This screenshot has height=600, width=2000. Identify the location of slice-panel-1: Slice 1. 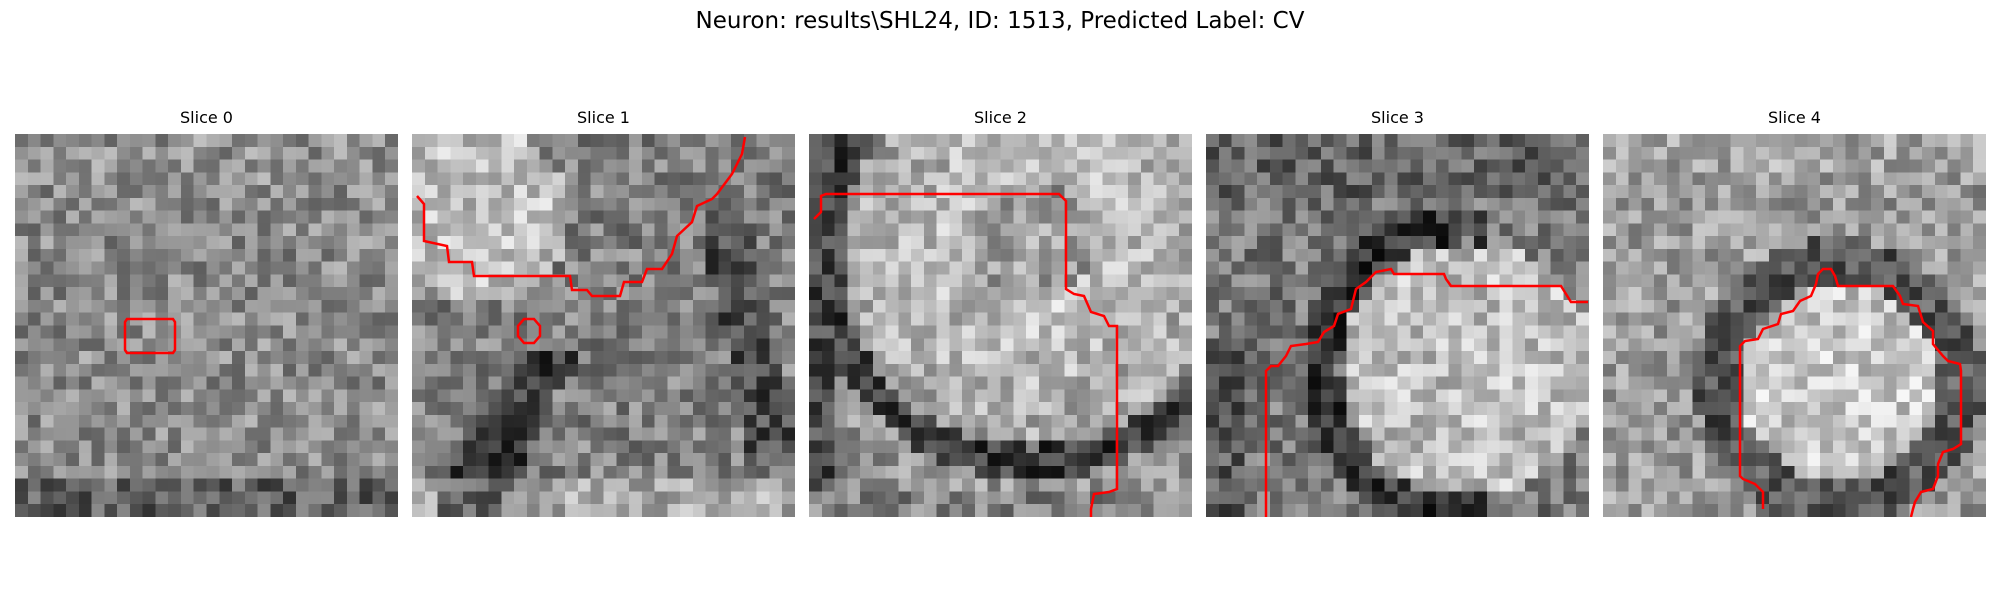
(603, 316).